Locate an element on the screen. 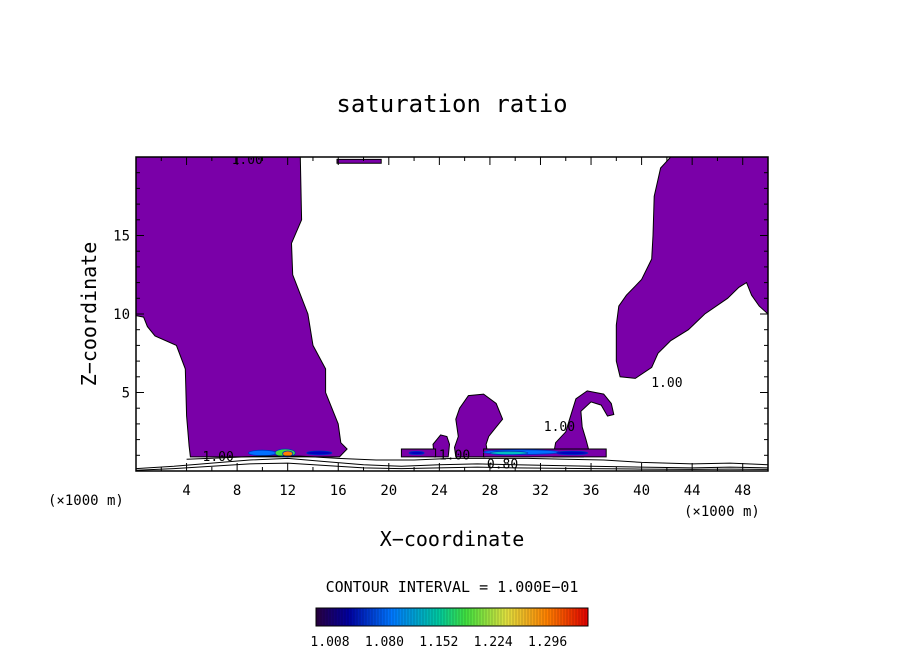 The image size is (904, 654). colorbar-tick-label: 1.008 is located at coordinates (329, 642).